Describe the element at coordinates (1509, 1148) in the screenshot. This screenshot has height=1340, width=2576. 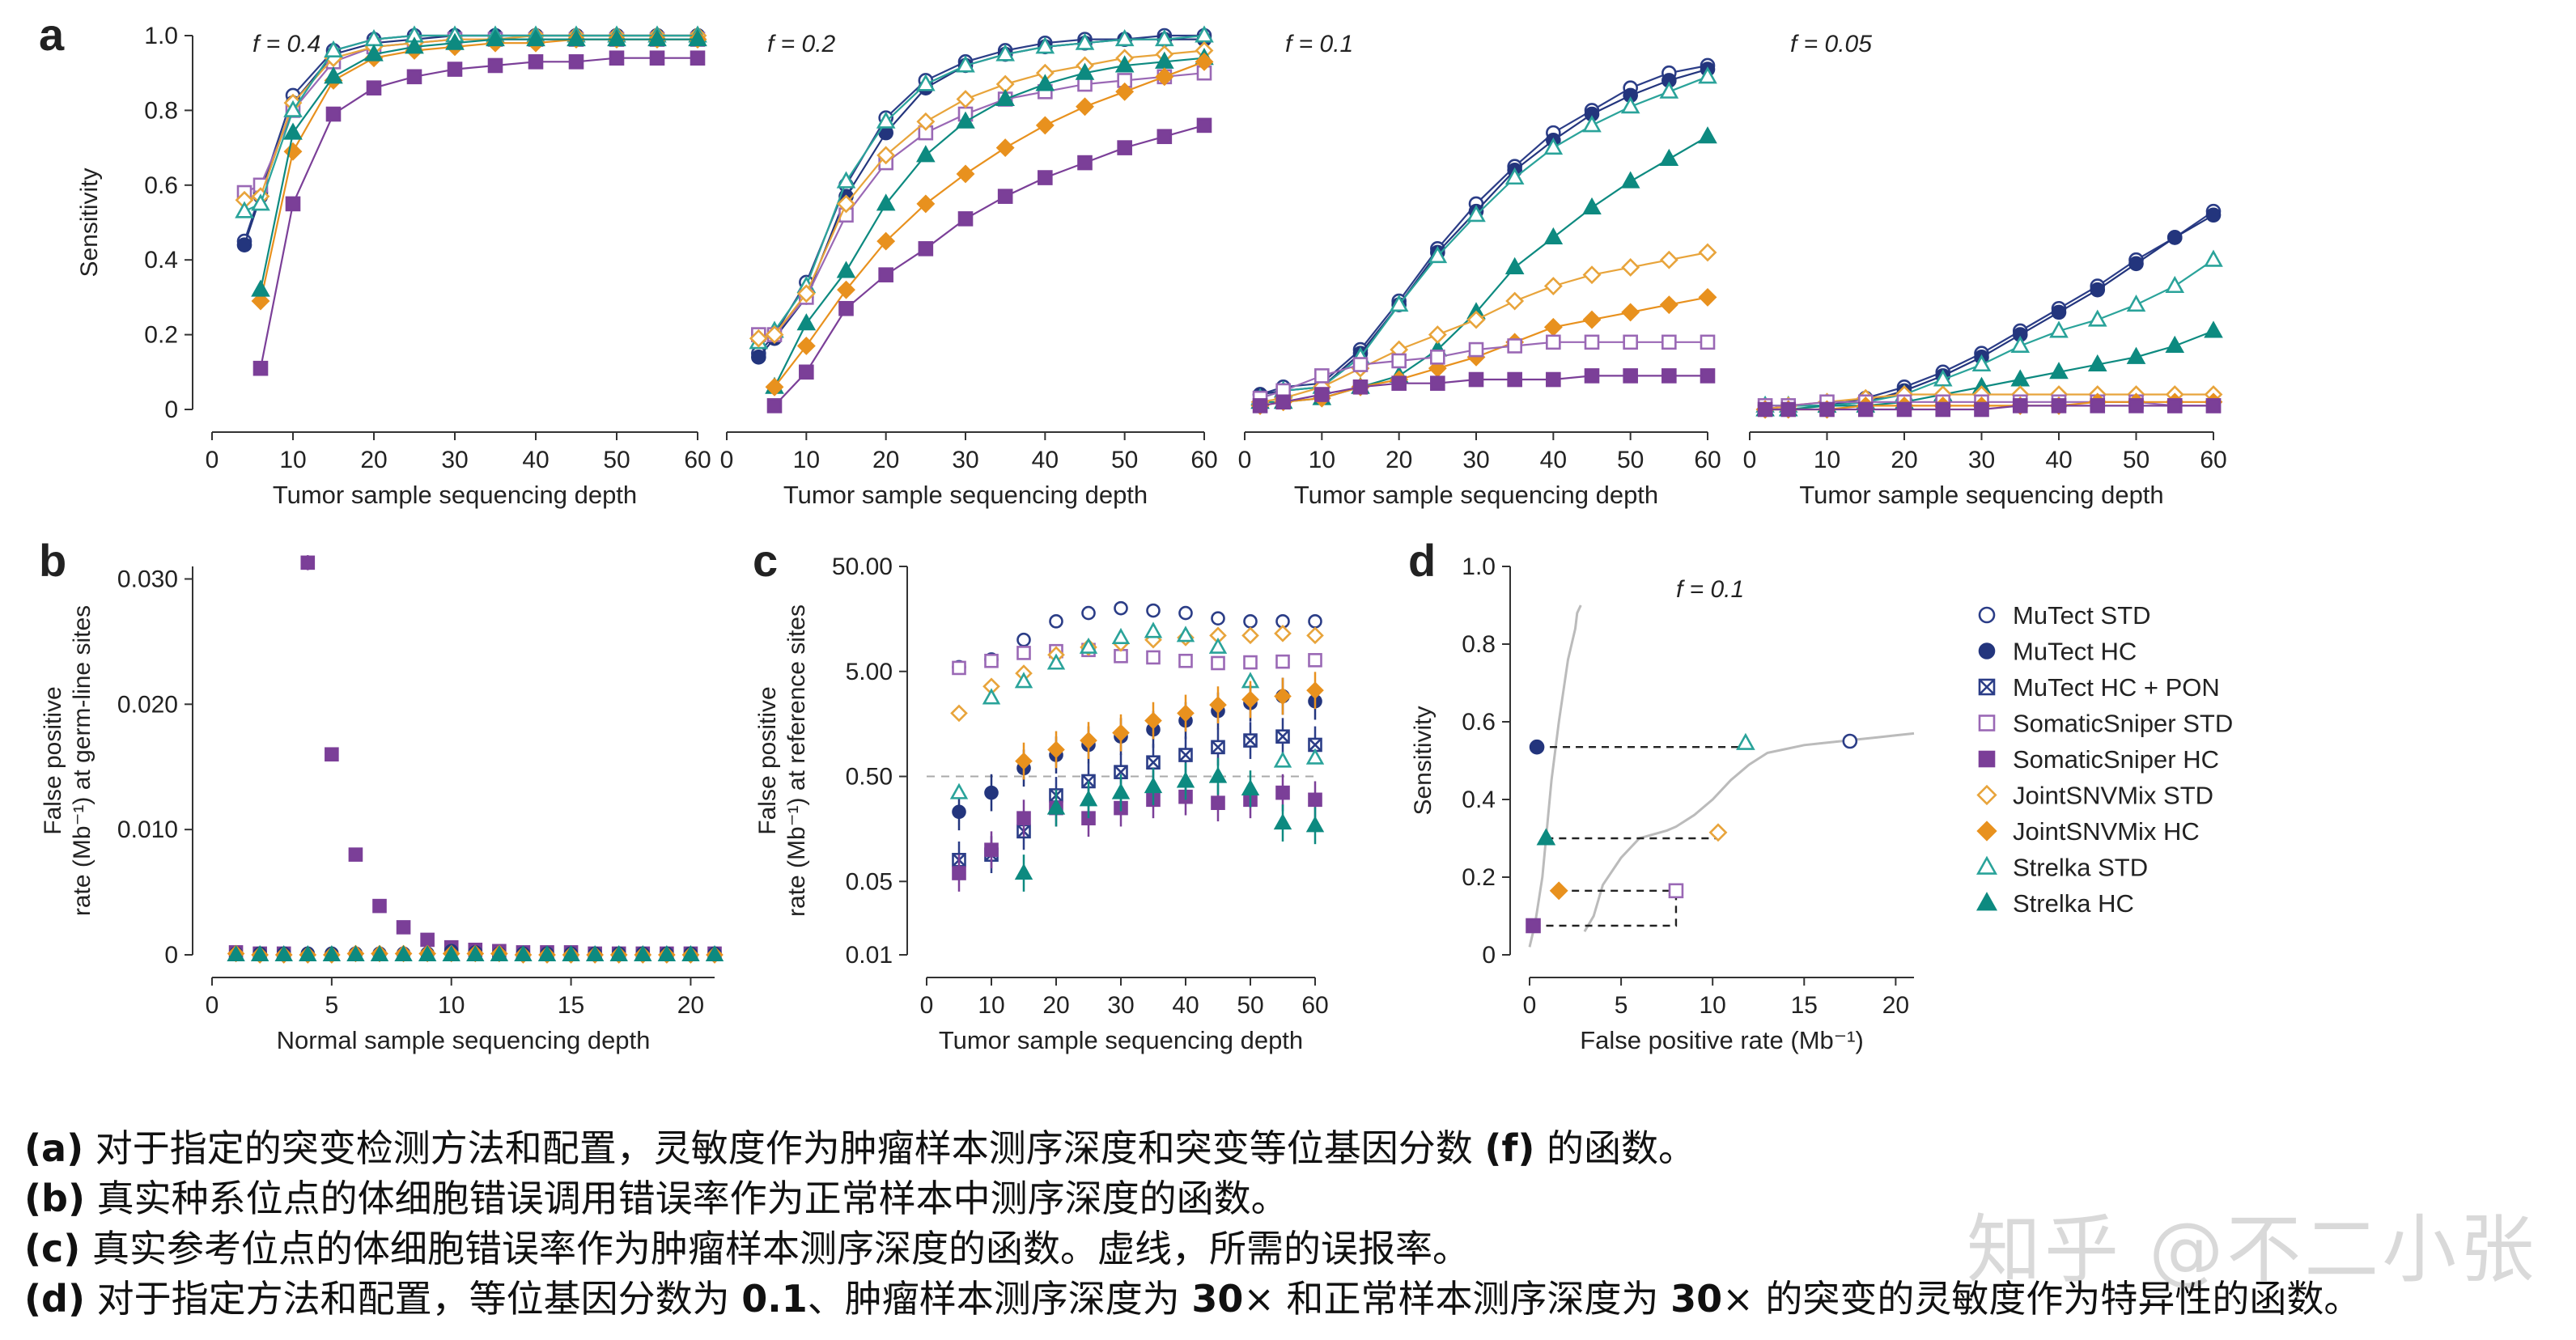
I see `caption-a-bold: (f)` at that location.